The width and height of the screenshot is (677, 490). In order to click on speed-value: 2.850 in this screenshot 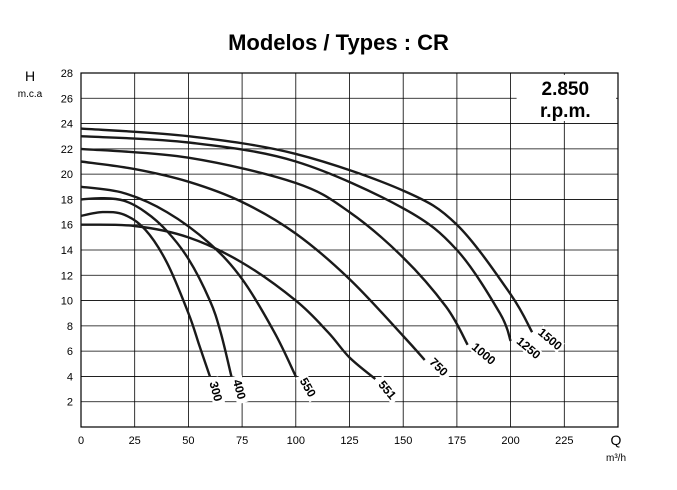, I will do `click(566, 89)`.